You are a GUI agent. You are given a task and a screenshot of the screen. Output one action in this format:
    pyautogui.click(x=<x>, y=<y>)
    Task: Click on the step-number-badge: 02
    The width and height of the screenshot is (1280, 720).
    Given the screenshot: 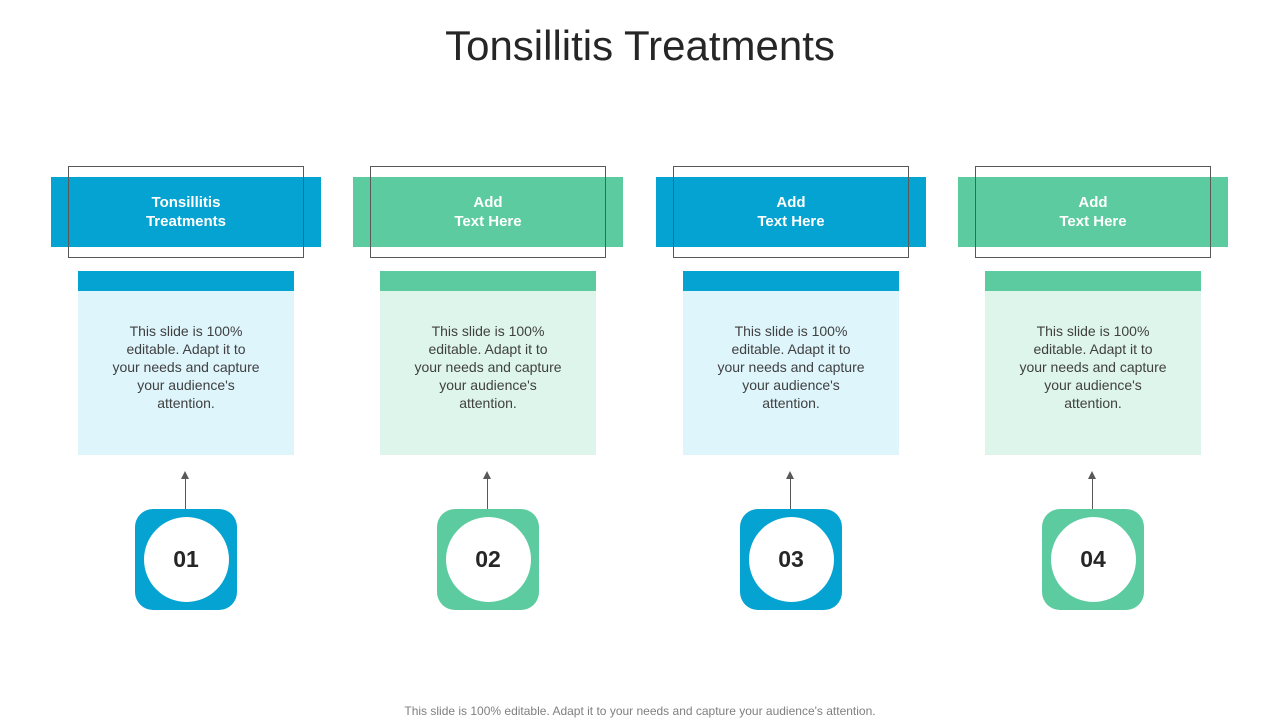 What is the action you would take?
    pyautogui.click(x=488, y=559)
    